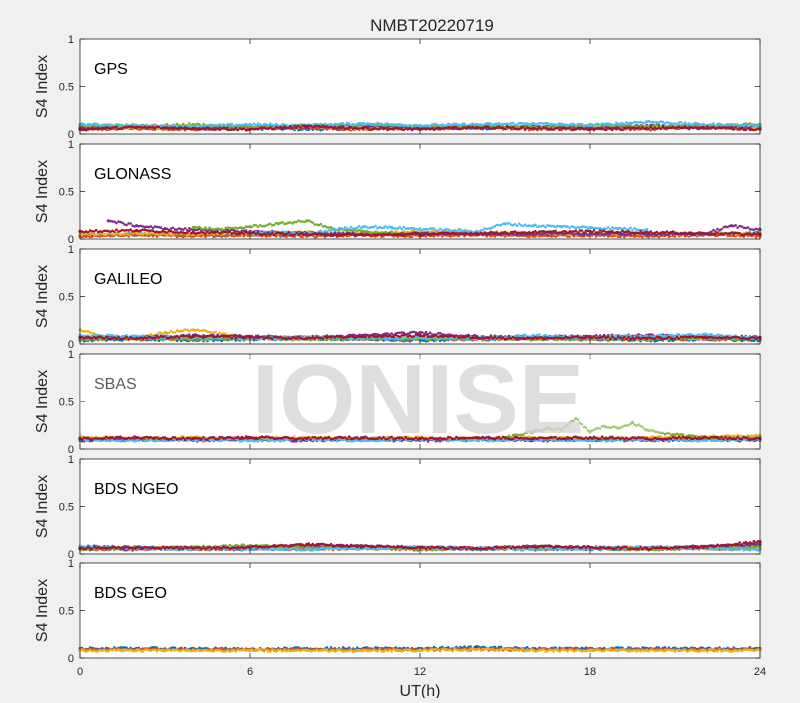  I want to click on y-tick-label: 1, so click(71, 145).